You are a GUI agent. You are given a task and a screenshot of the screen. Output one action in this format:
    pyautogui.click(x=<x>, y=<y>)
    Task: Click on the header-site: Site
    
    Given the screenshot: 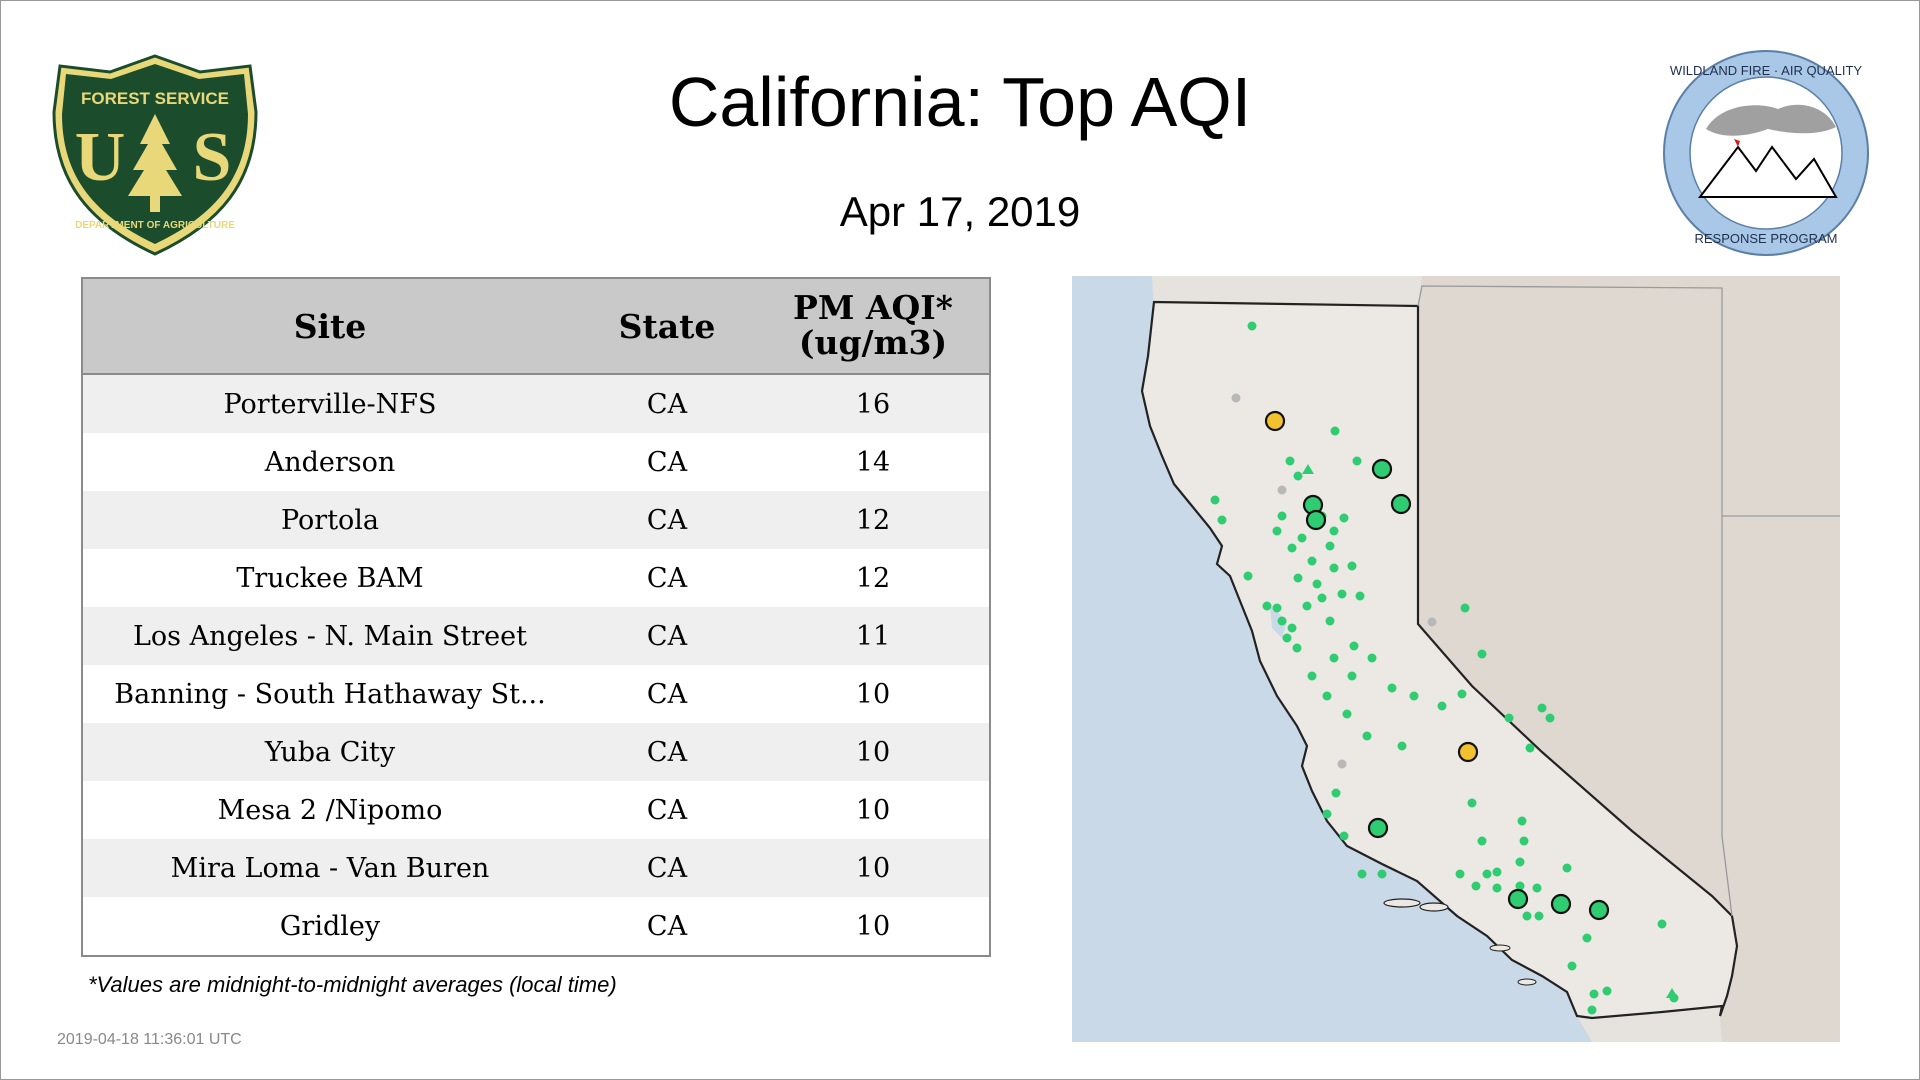 What is the action you would take?
    pyautogui.click(x=329, y=326)
    